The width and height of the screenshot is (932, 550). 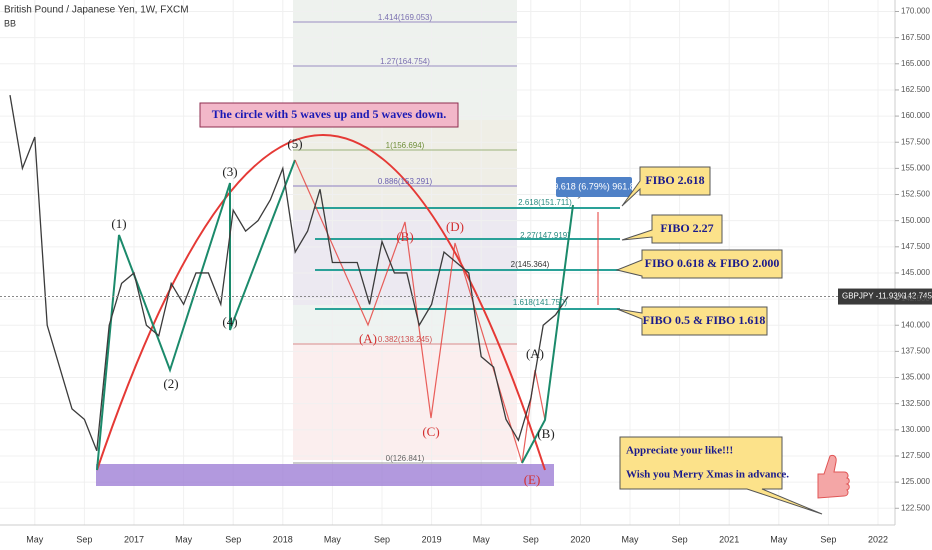 What do you see at coordinates (719, 340) in the screenshot?
I see `callouts` at bounding box center [719, 340].